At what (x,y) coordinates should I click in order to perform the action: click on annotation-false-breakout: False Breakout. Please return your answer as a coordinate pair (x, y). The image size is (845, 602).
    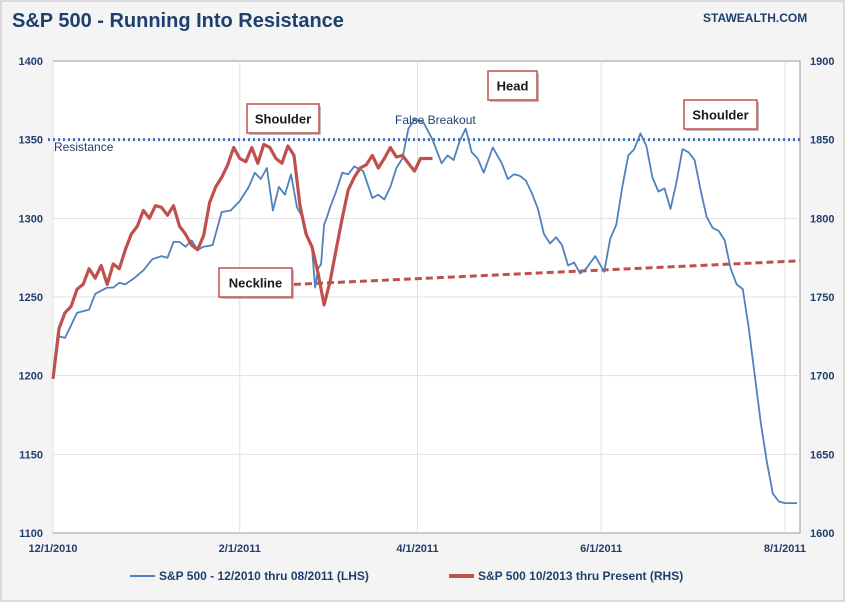
    Looking at the image, I should click on (435, 120).